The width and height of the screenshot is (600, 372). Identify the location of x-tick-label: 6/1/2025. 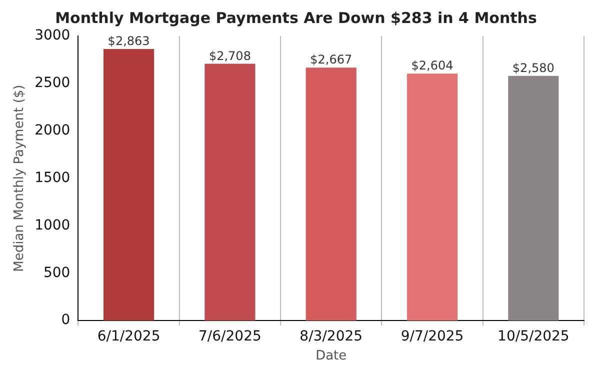
(128, 336).